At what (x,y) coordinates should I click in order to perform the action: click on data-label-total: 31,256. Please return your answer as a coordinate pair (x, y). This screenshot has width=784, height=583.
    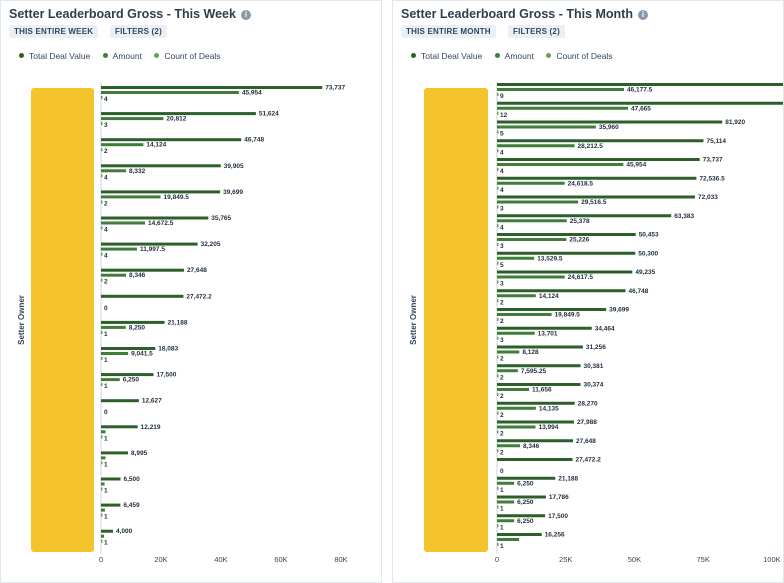
    Looking at the image, I should click on (596, 347).